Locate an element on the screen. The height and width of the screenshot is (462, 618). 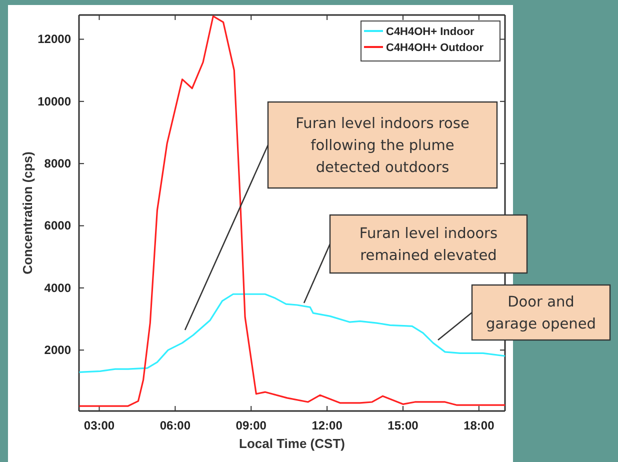
x-axis-title: Local Time (CST) is located at coordinates (292, 443).